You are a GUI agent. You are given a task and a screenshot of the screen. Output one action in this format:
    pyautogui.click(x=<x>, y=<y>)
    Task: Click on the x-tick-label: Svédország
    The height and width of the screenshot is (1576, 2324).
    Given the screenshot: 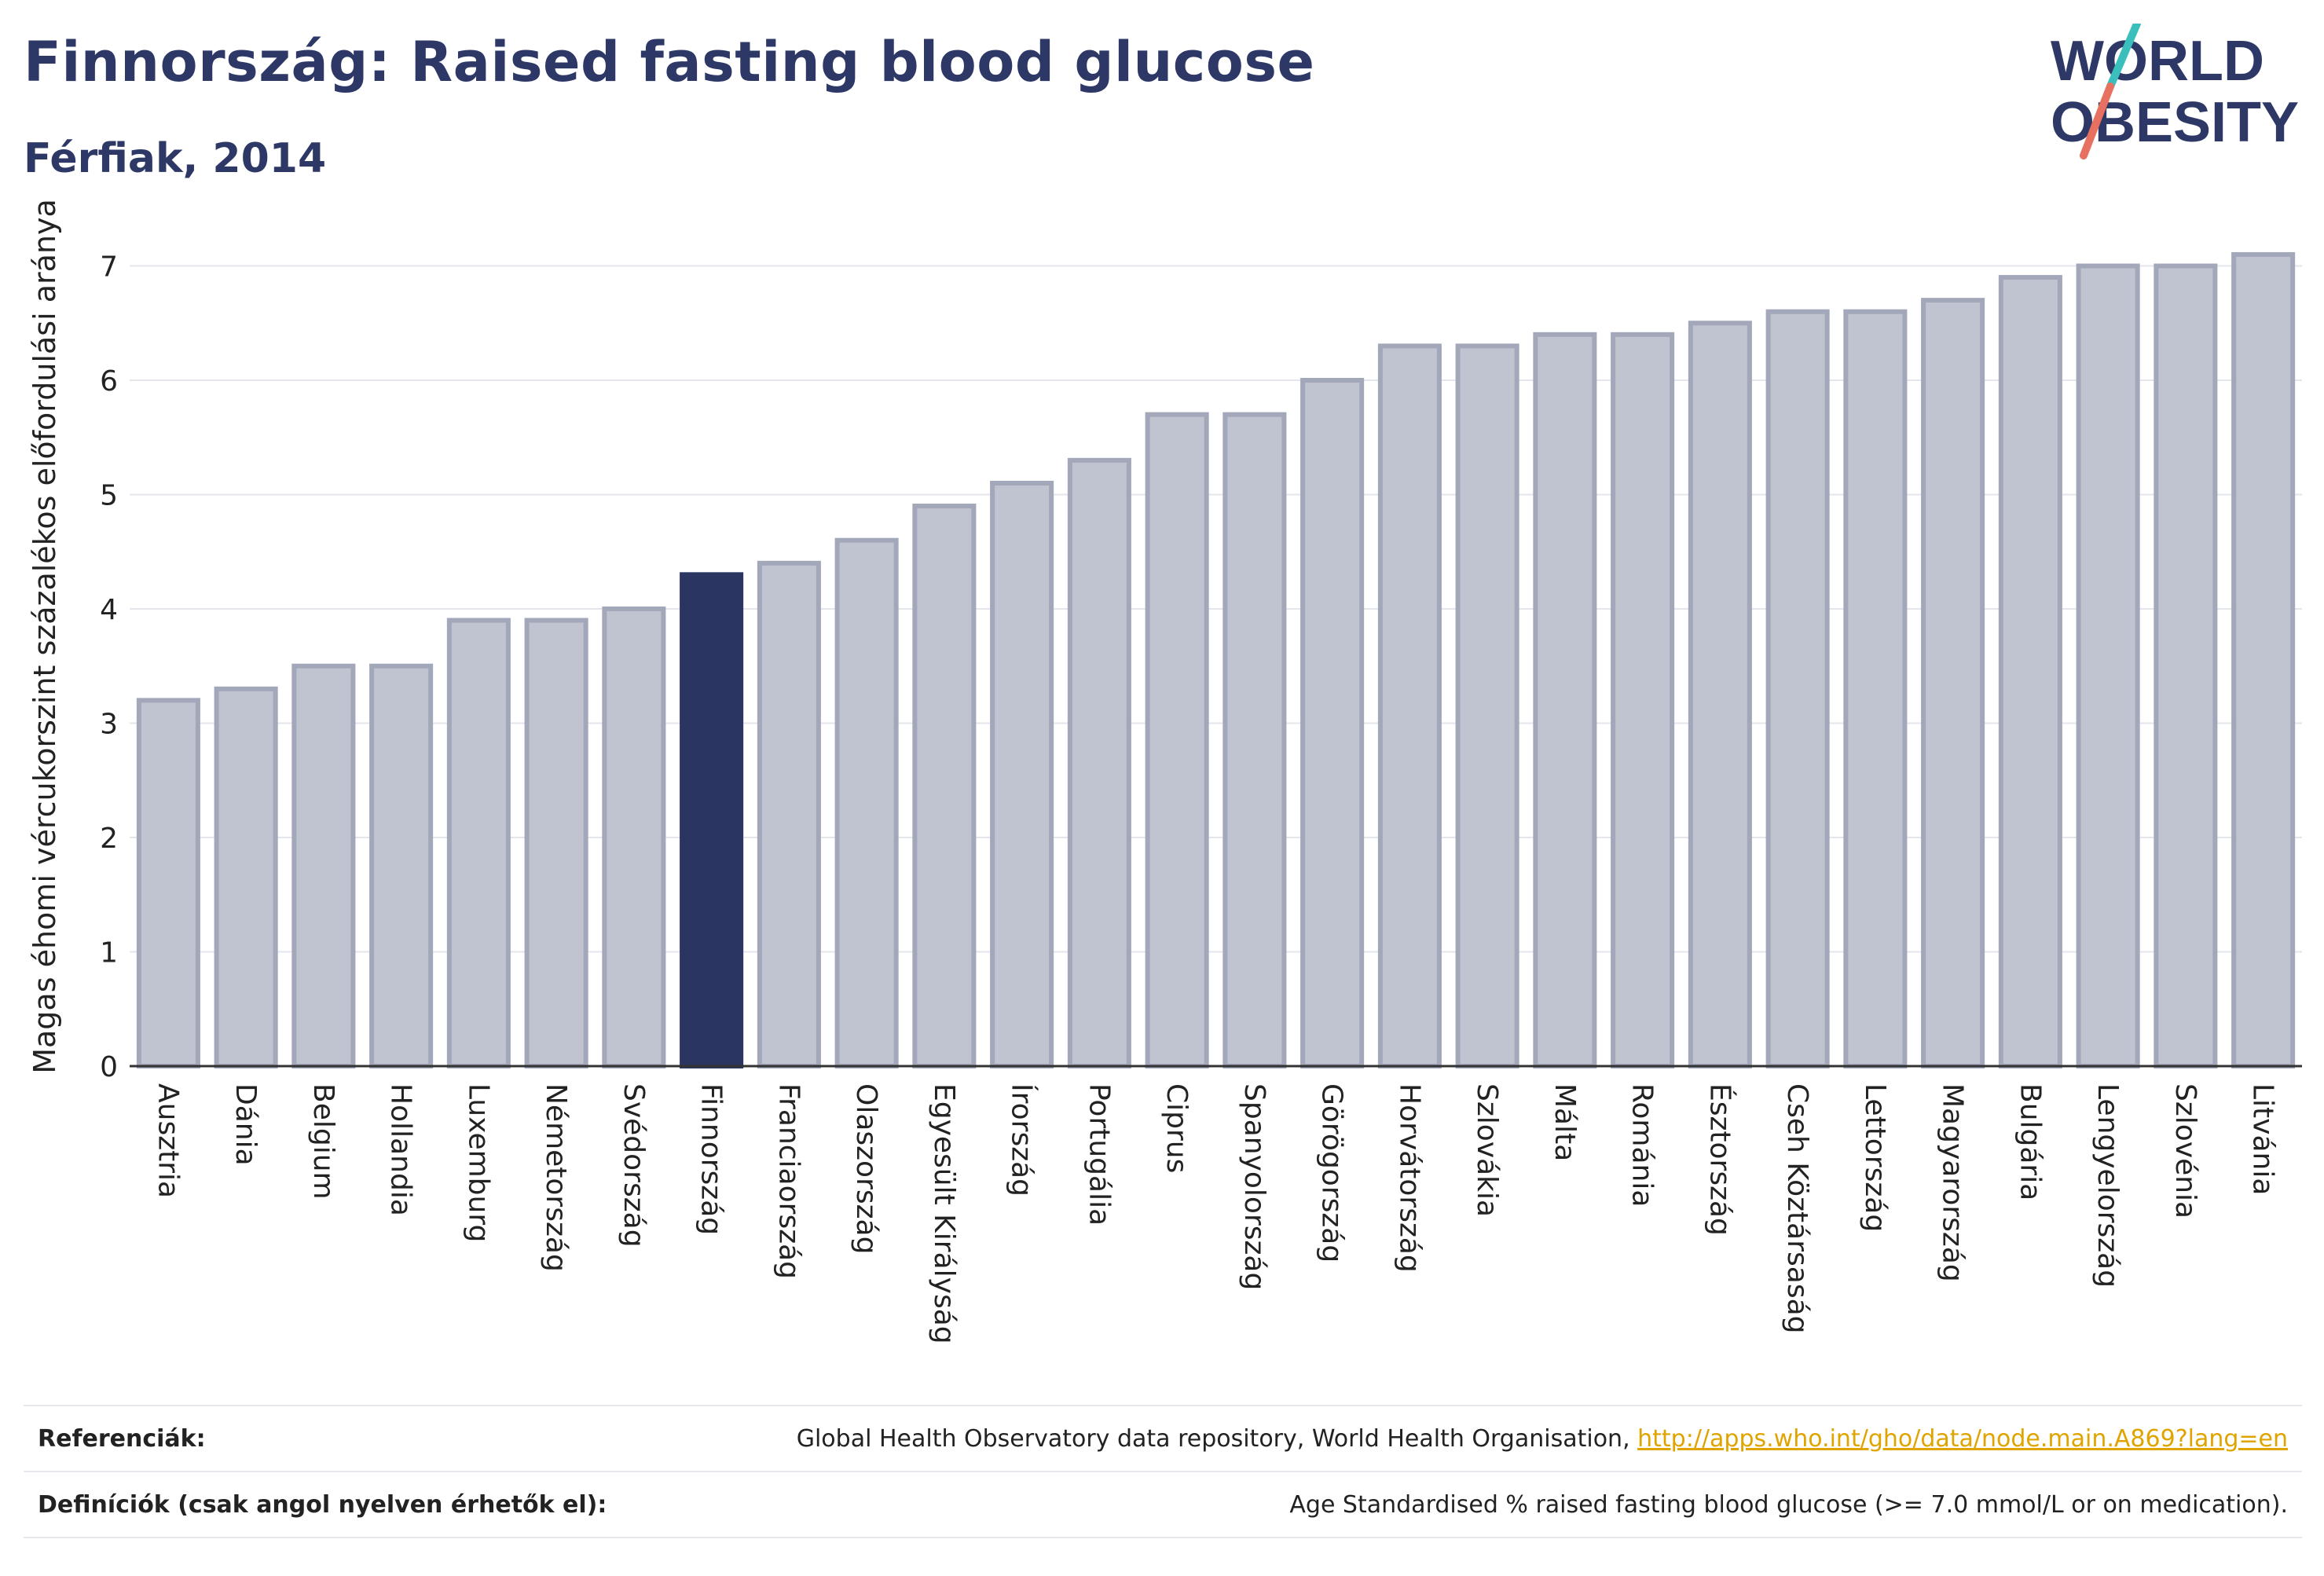 What is the action you would take?
    pyautogui.click(x=634, y=1165)
    